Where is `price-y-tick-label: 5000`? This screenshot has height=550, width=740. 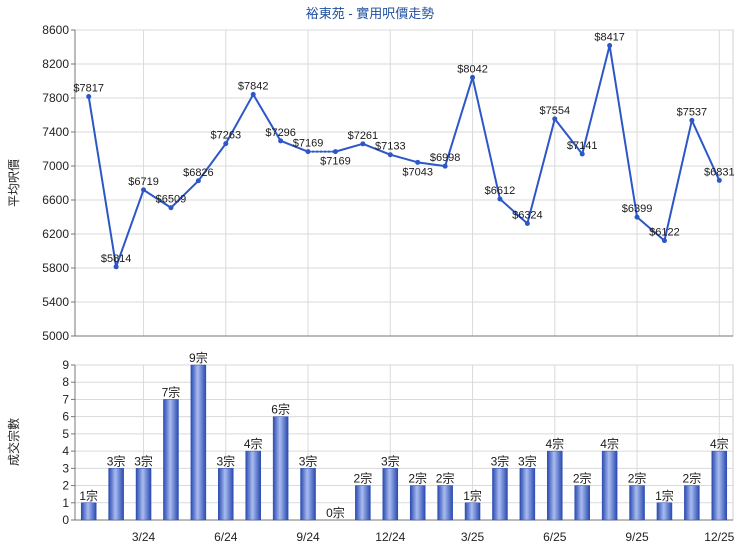
price-y-tick-label: 5000 is located at coordinates (55, 336).